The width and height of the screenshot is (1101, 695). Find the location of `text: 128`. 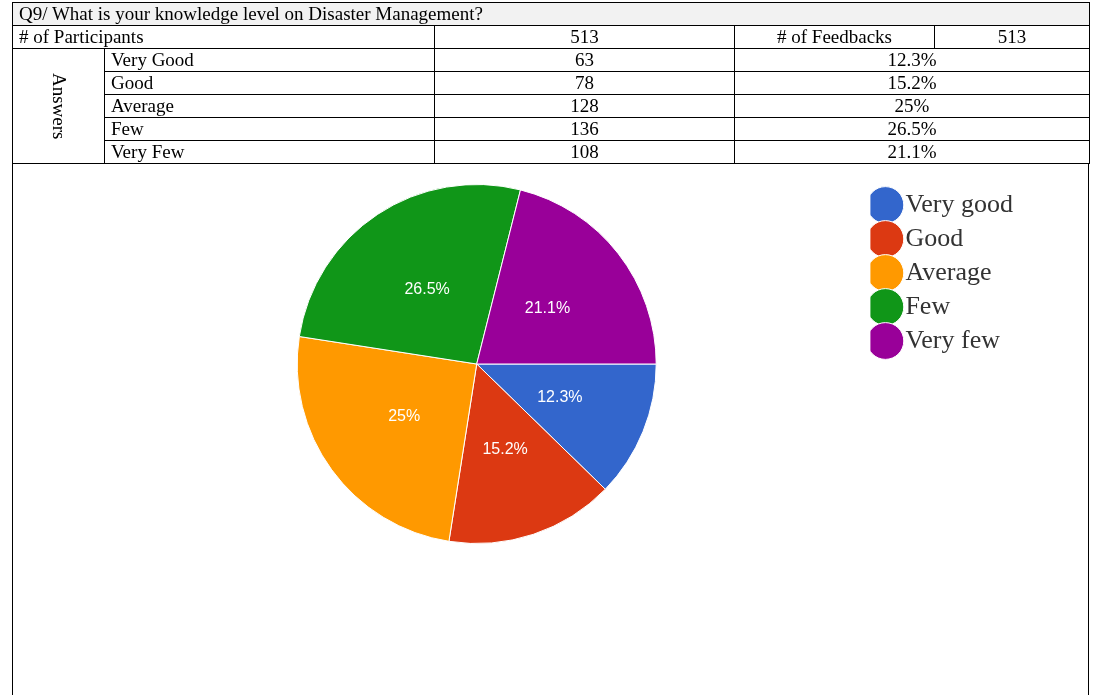

text: 128 is located at coordinates (584, 106).